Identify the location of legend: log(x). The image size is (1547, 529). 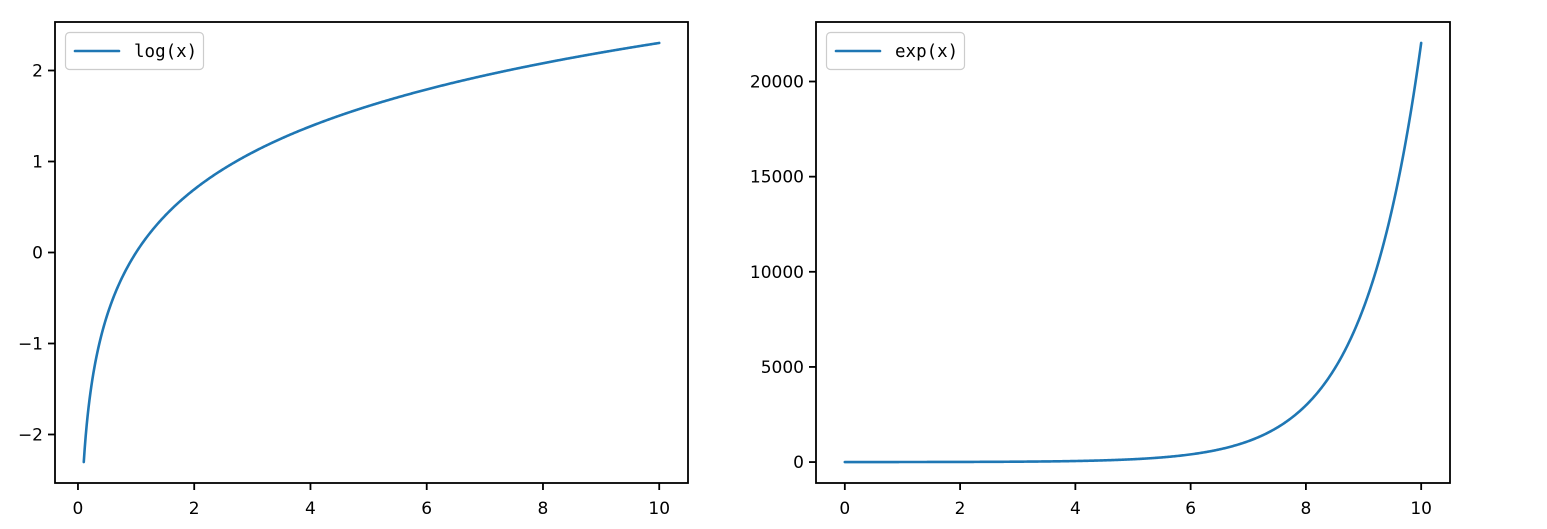
(134, 51).